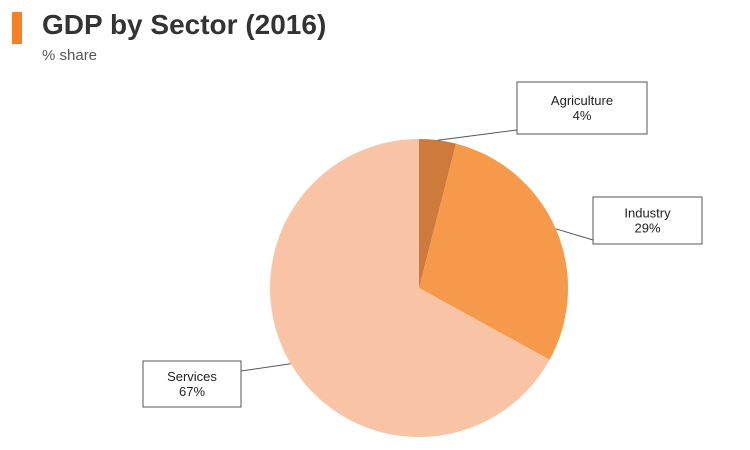  What do you see at coordinates (438, 213) in the screenshot?
I see `pie-slice-agriculture` at bounding box center [438, 213].